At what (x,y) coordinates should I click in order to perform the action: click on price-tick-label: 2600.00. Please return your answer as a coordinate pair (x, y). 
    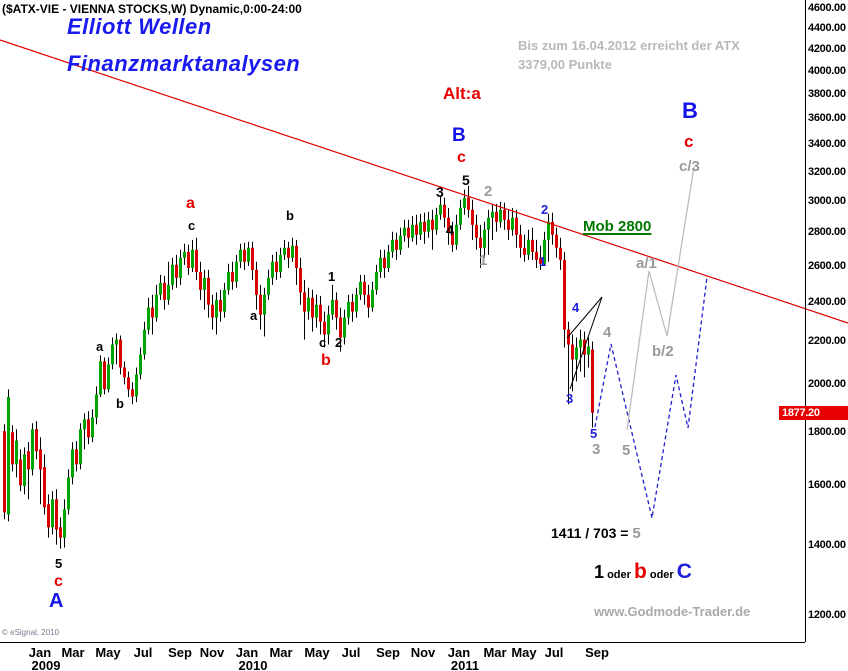
    Looking at the image, I should click on (827, 265).